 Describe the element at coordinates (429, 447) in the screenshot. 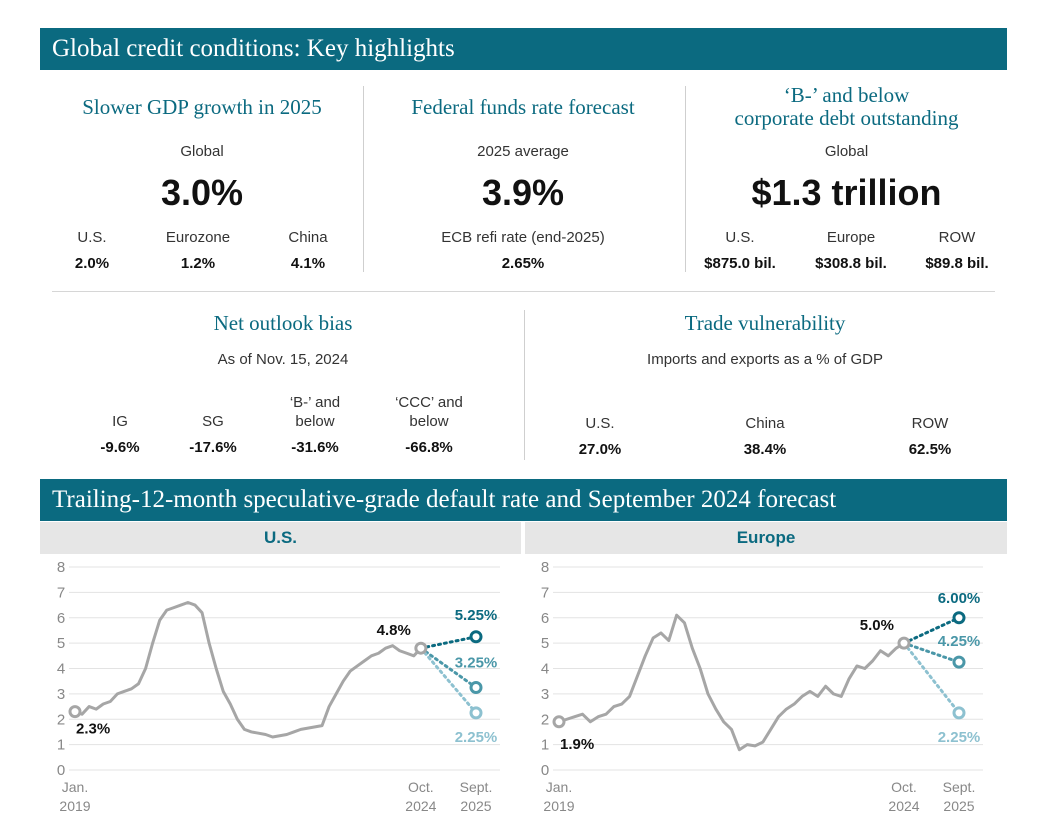

I see `outlook-item-value: -66.8%` at that location.